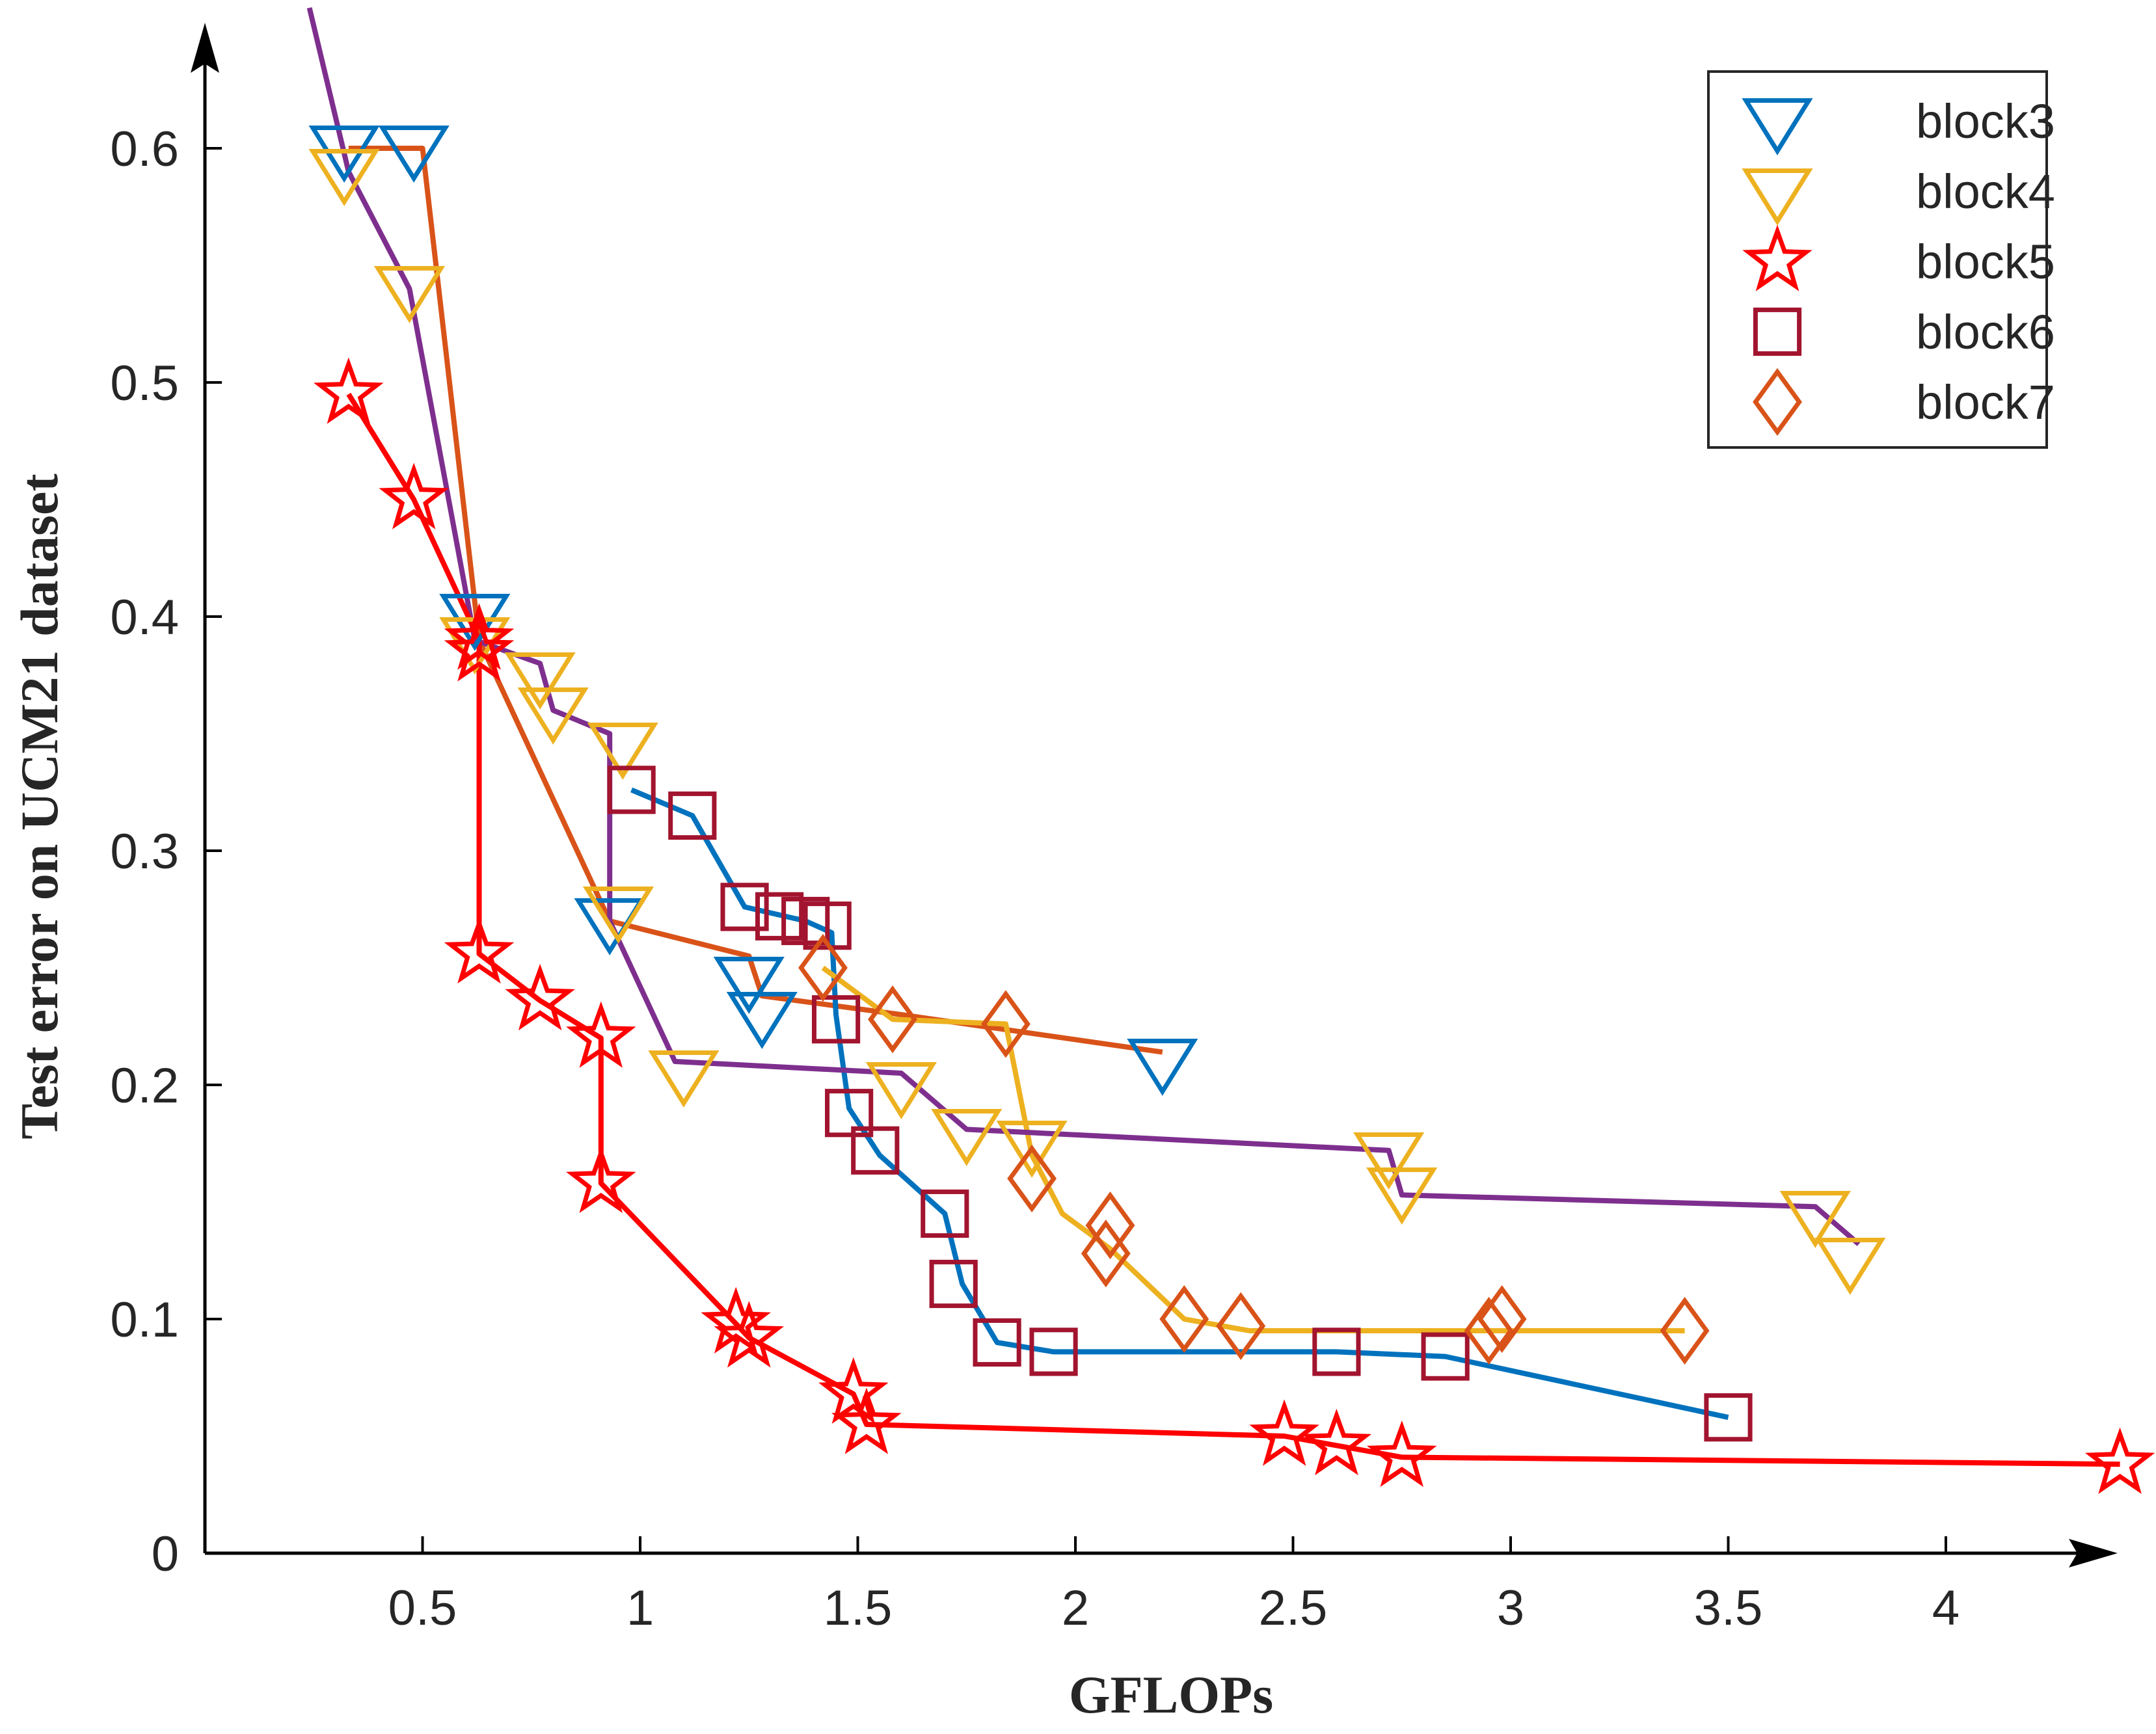  Describe the element at coordinates (1777, 126) in the screenshot. I see `legend-marker-block3` at that location.